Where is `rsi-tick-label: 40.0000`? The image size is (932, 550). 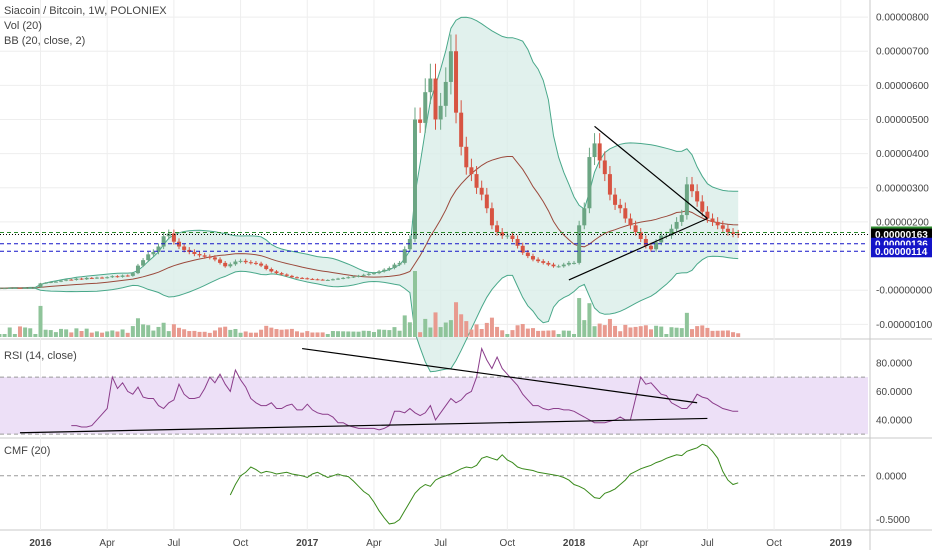
rsi-tick-label: 40.0000 is located at coordinates (894, 420).